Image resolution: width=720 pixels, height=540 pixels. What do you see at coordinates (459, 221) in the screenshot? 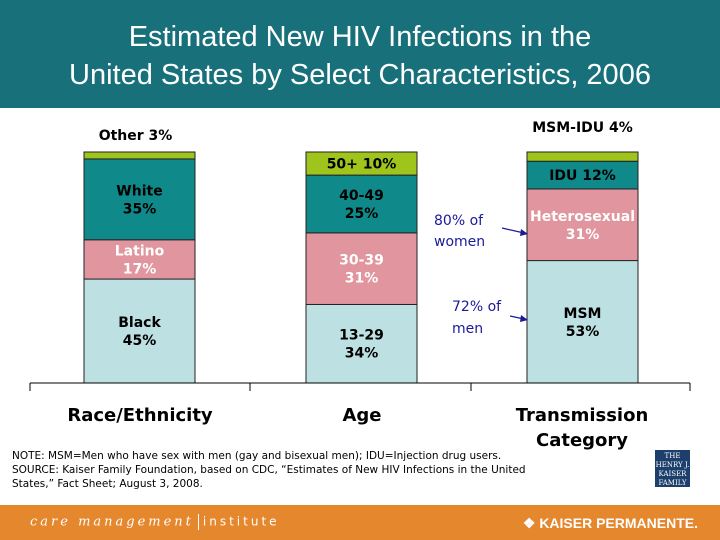
I see `annotation-women-line1: 80% of` at bounding box center [459, 221].